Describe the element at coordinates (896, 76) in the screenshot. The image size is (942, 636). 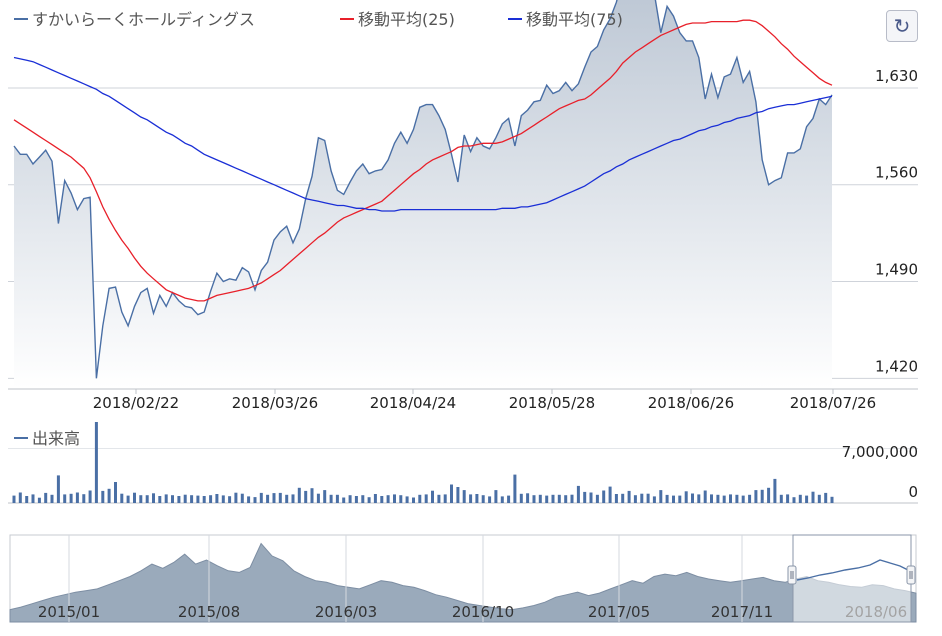
I see `y-tick-label: 1,630` at that location.